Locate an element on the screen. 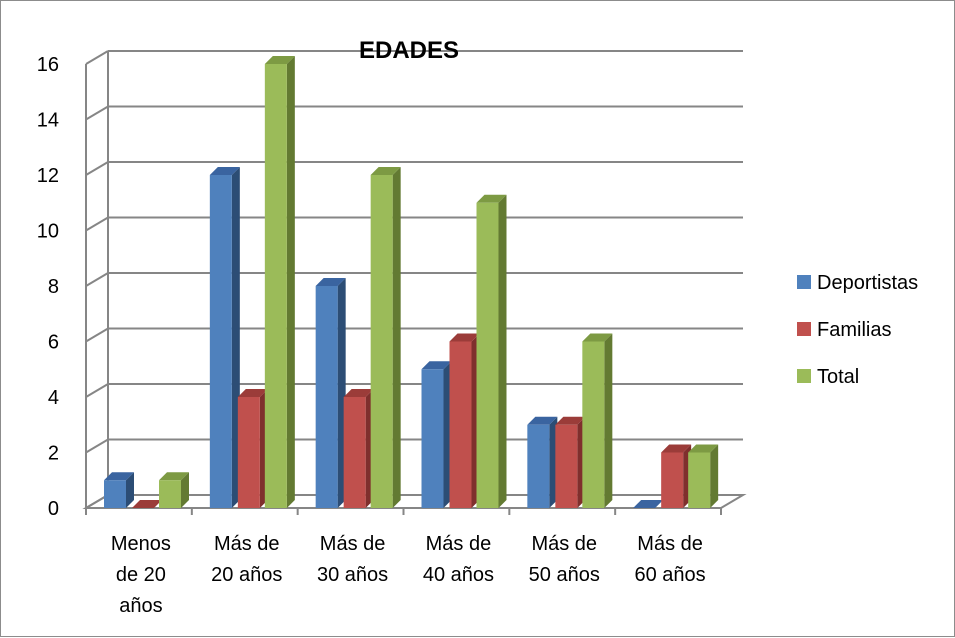 This screenshot has width=955, height=638. x-tick-label-2-0: Más de is located at coordinates (353, 544).